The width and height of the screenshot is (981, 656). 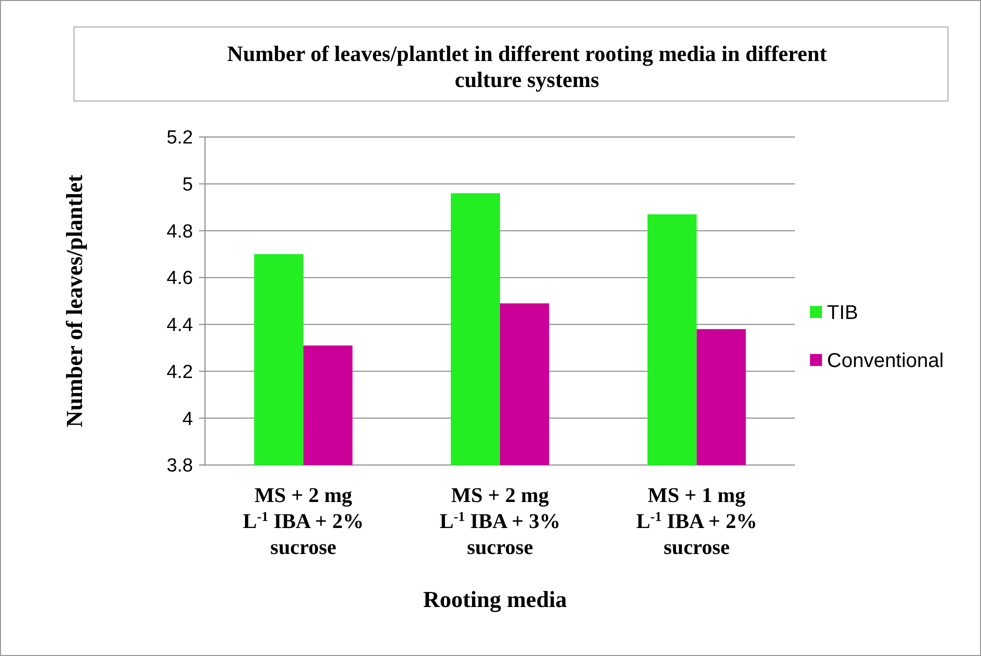 I want to click on legend-label: TIB, so click(x=842, y=313).